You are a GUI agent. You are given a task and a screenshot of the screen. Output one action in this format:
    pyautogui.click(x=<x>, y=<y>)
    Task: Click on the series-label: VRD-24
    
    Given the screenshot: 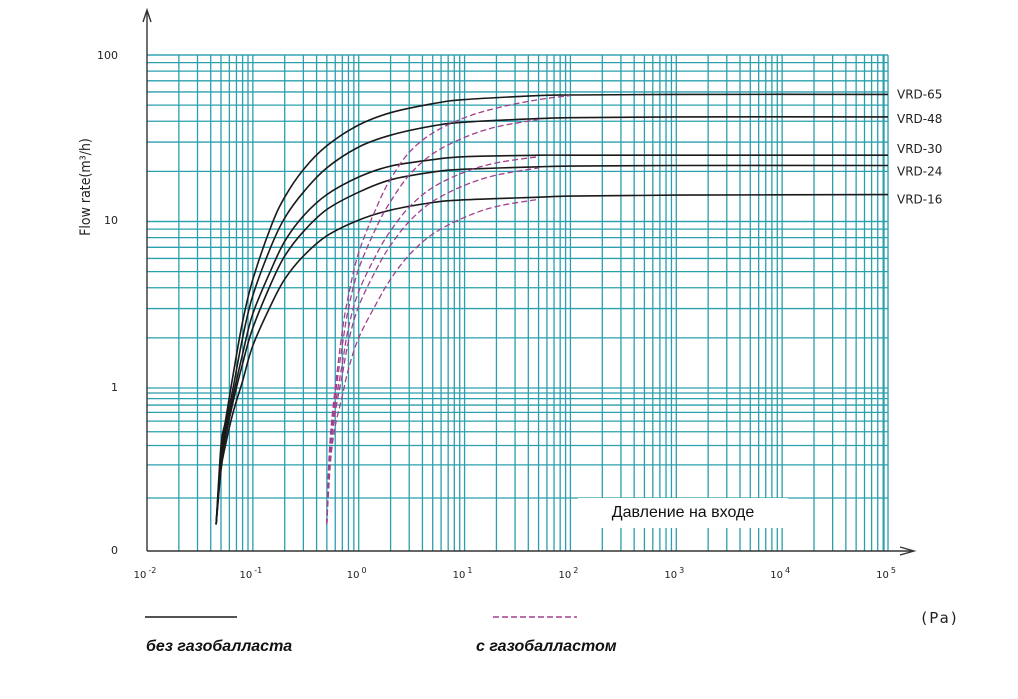 What is the action you would take?
    pyautogui.click(x=919, y=171)
    